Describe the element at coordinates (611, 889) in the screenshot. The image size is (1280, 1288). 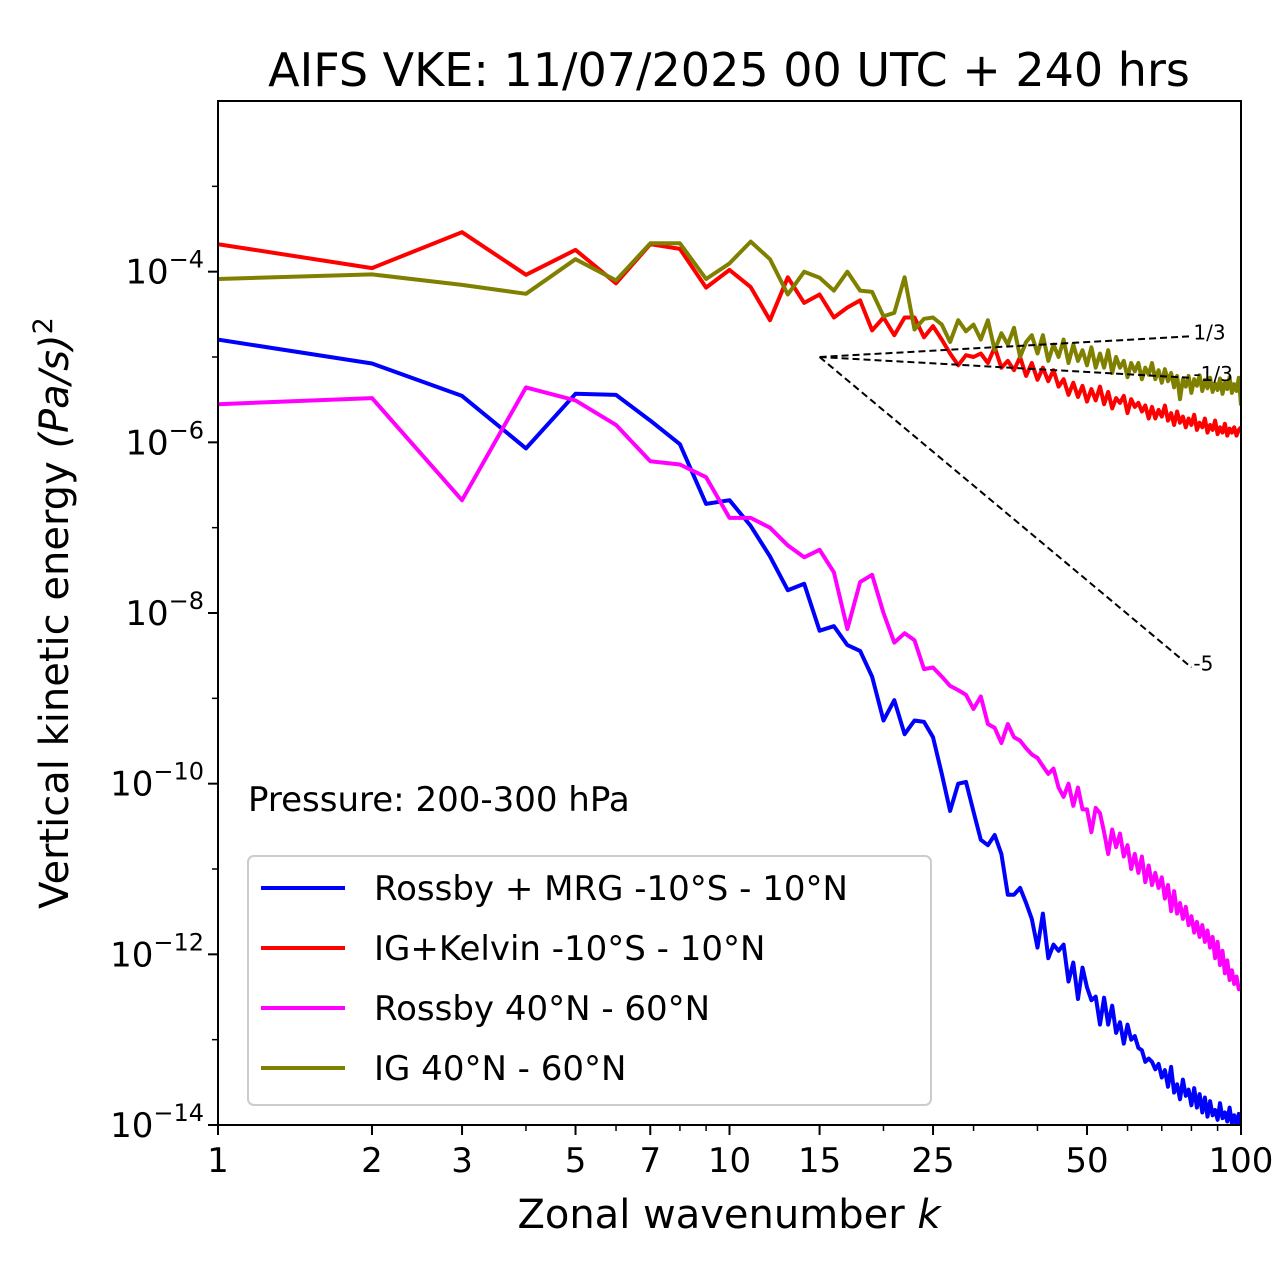
I see `legend-label-0: Rossby + MRG -10°S - 10°N` at that location.